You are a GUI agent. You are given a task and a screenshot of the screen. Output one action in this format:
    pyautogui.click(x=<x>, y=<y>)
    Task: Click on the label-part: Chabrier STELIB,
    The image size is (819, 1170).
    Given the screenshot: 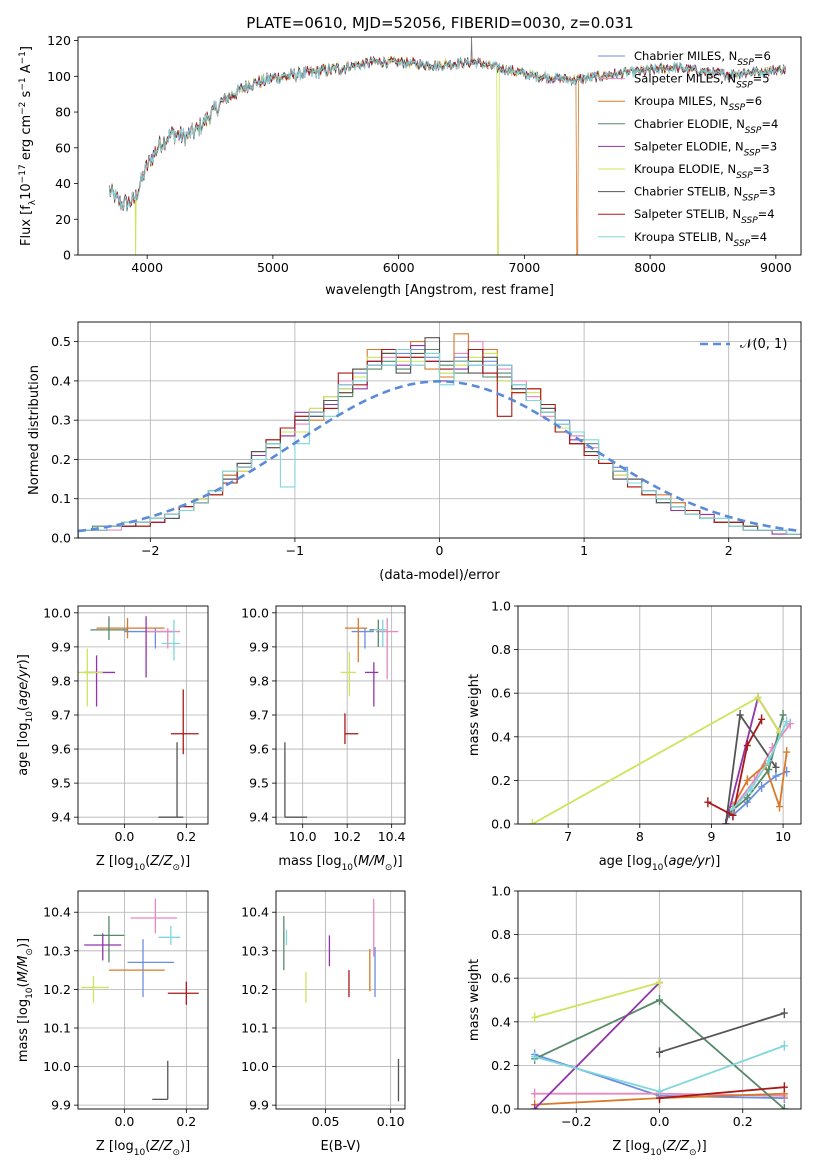 What is the action you would take?
    pyautogui.click(x=684, y=192)
    